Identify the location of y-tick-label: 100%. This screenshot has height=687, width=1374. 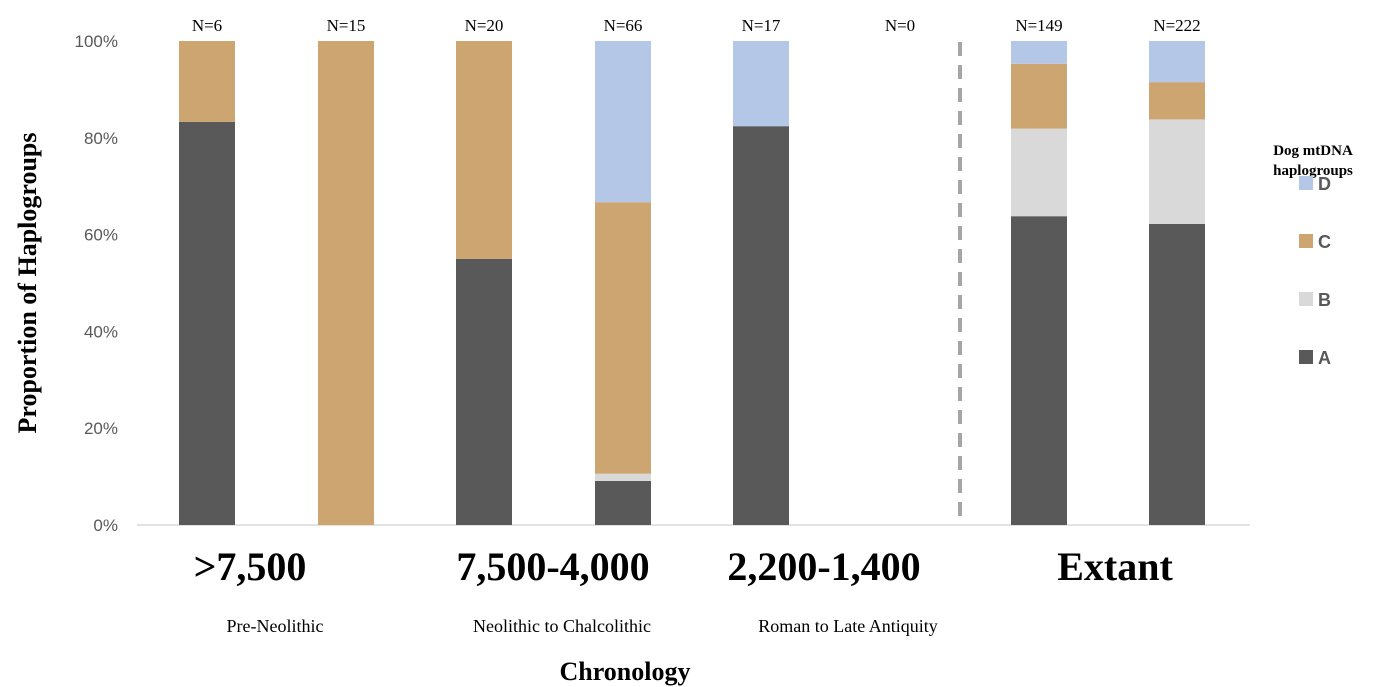
(96, 41).